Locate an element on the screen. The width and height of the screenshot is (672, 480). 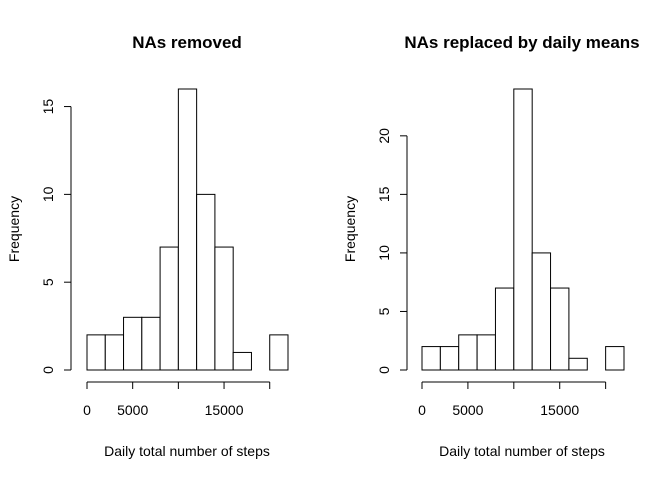
chart-title: NAs removed is located at coordinates (187, 42).